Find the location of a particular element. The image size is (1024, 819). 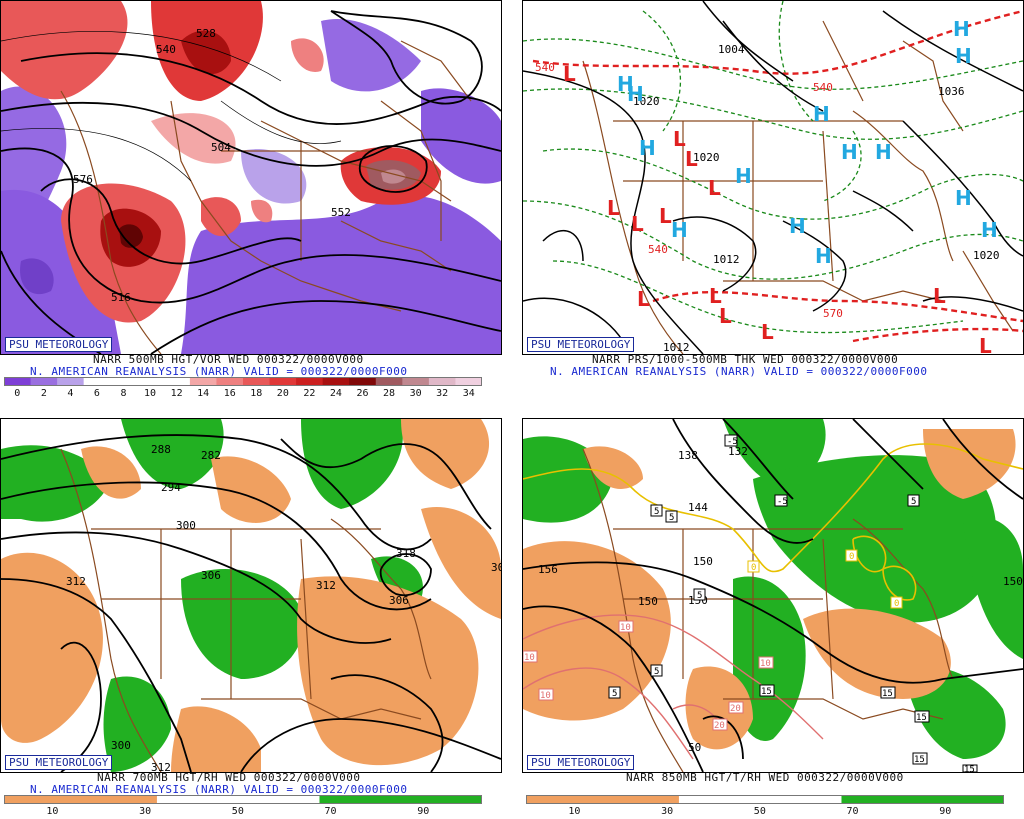

contour-label: 138 is located at coordinates (688, 455).